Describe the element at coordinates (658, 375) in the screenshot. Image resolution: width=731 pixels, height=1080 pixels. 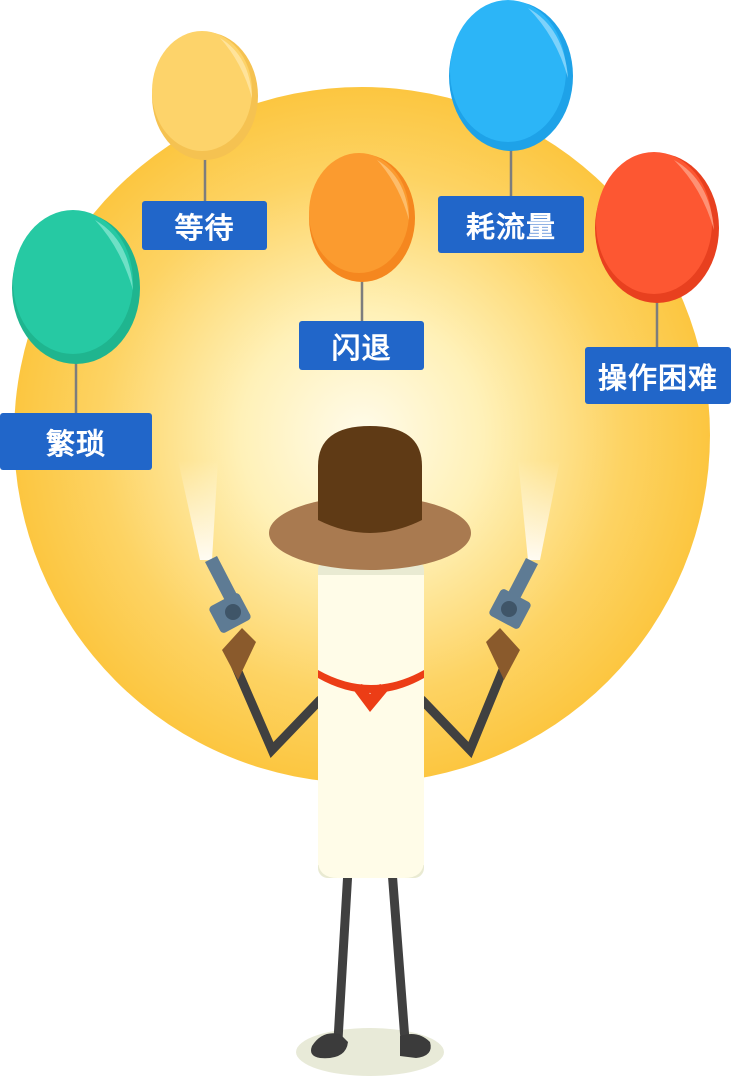
I see `tag-caozuokunnan: 操作困难` at that location.